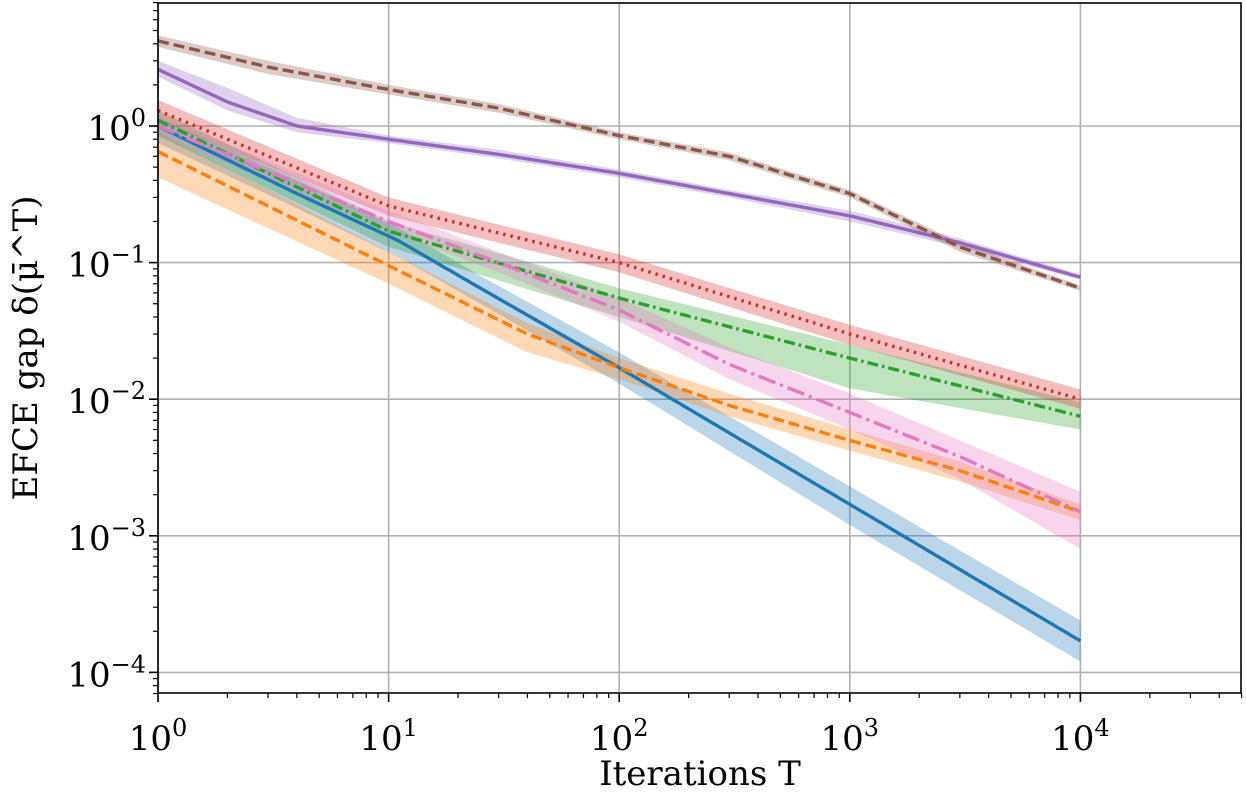 Image resolution: width=1246 pixels, height=793 pixels. What do you see at coordinates (106, 399) in the screenshot?
I see `y-tick-label-2: 10⁻²` at bounding box center [106, 399].